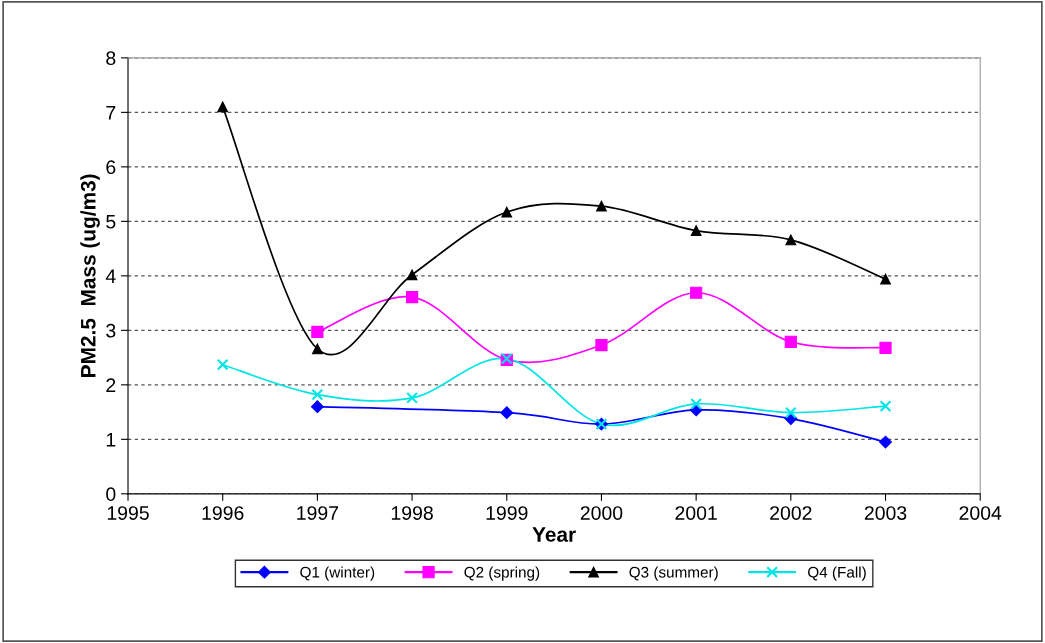 This screenshot has width=1045, height=643. What do you see at coordinates (673, 573) in the screenshot?
I see `legend-label: Q3 (summer)` at bounding box center [673, 573].